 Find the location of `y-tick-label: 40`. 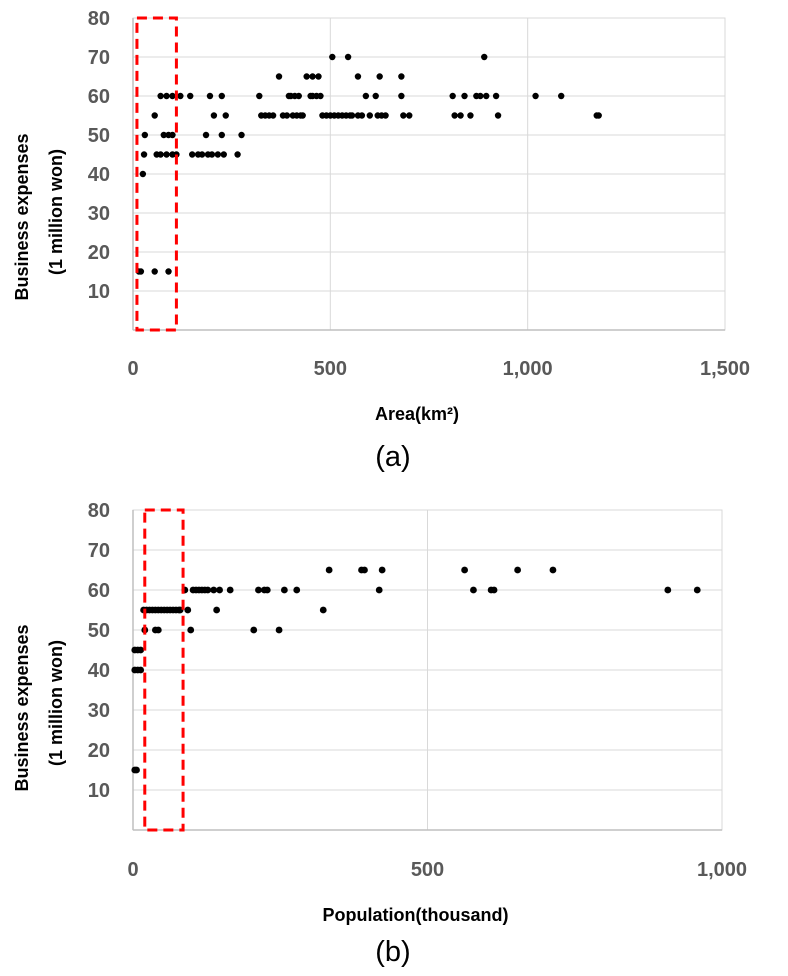

y-tick-label: 40 is located at coordinates (99, 175).